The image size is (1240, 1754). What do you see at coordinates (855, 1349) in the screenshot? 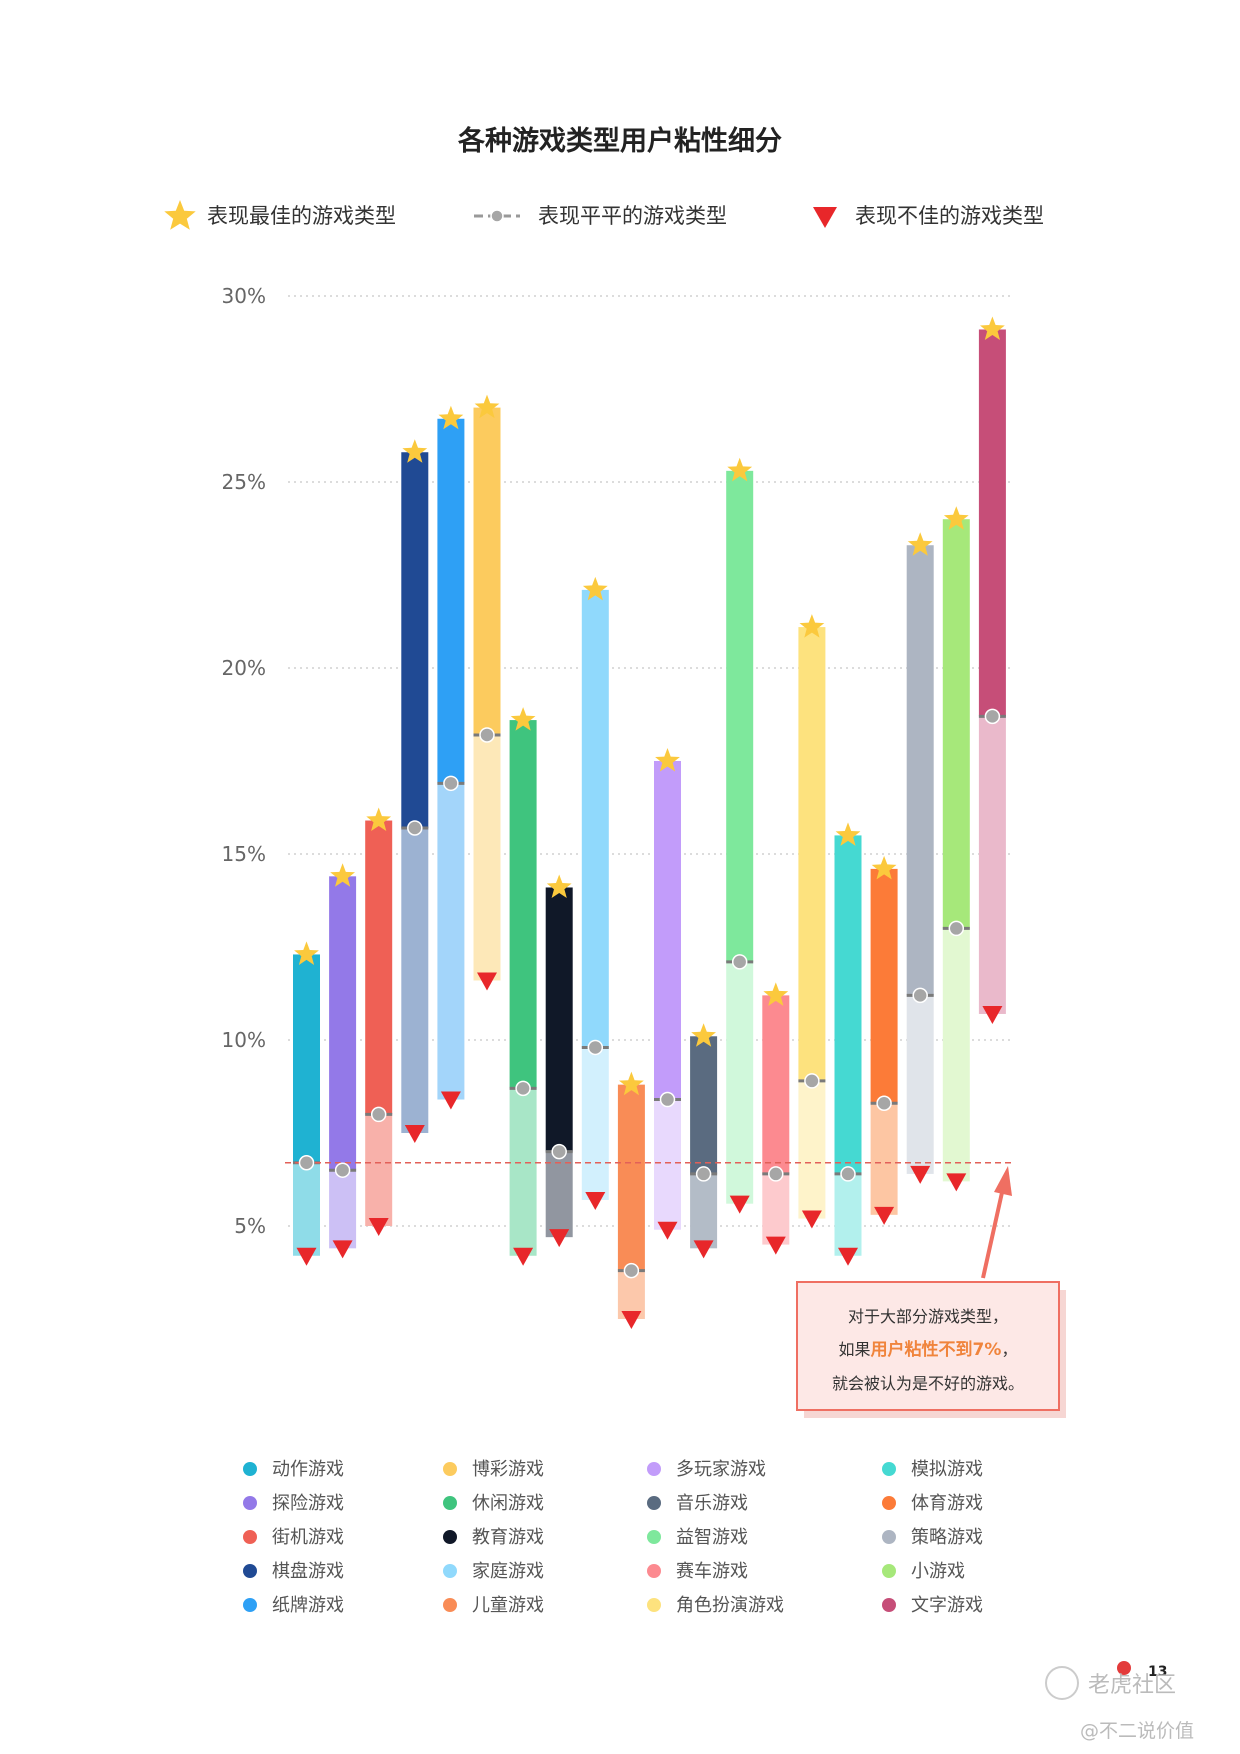
I see `annotation-line-2-prefix: 如果` at bounding box center [855, 1349].